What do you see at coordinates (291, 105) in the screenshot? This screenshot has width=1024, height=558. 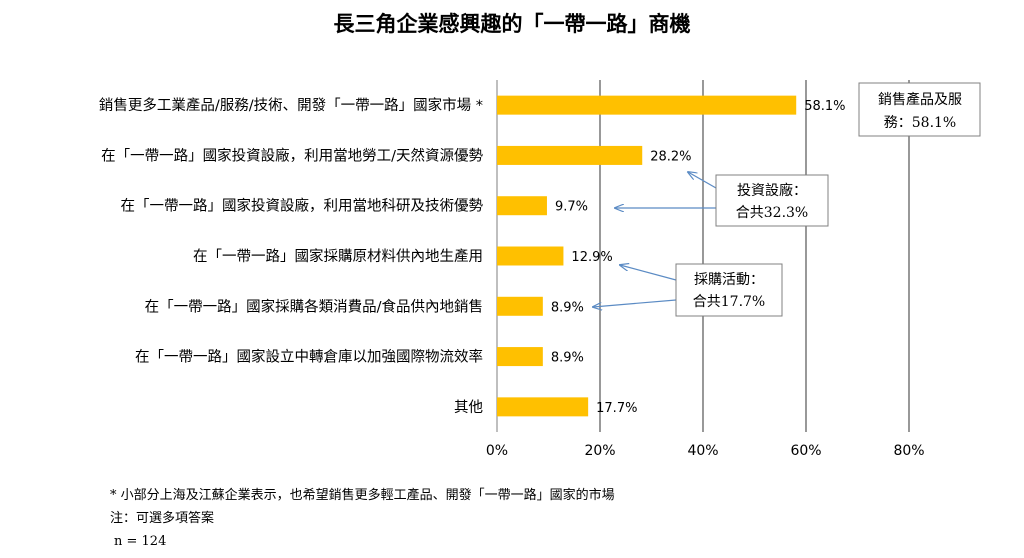 I see `category-label: 銷售更多工業產品/服務/技術、開發「一帶一路」國家市場 *` at bounding box center [291, 105].